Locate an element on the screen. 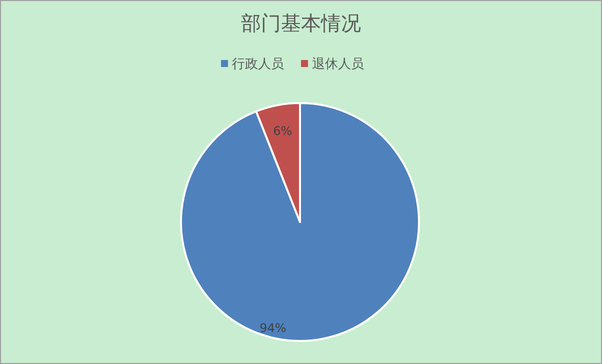  legend-label: 行政人员 is located at coordinates (258, 64).